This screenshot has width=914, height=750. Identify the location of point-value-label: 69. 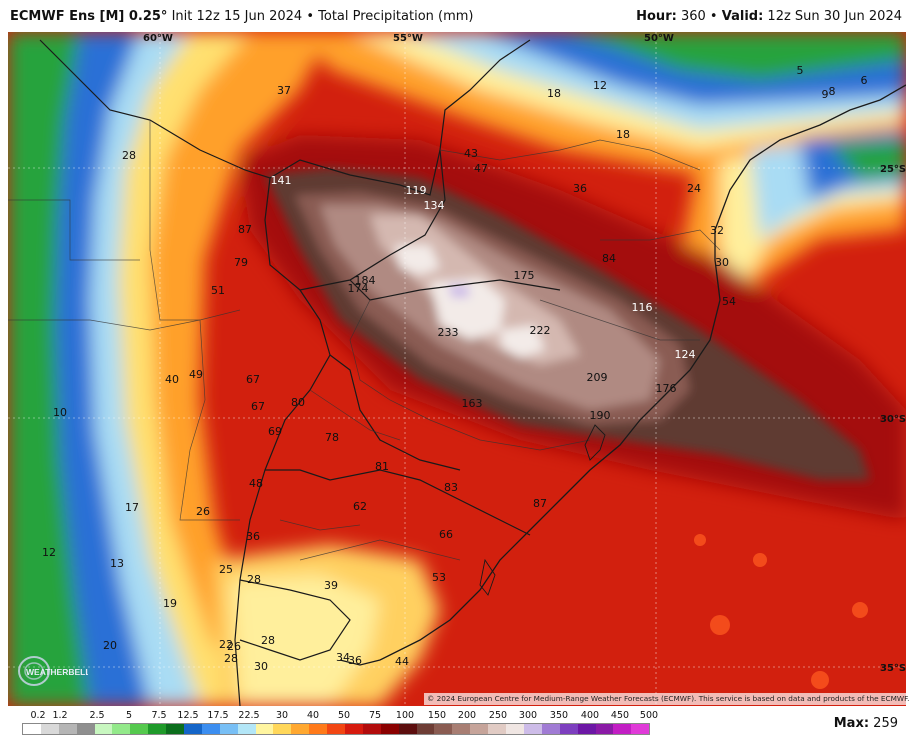
(275, 431).